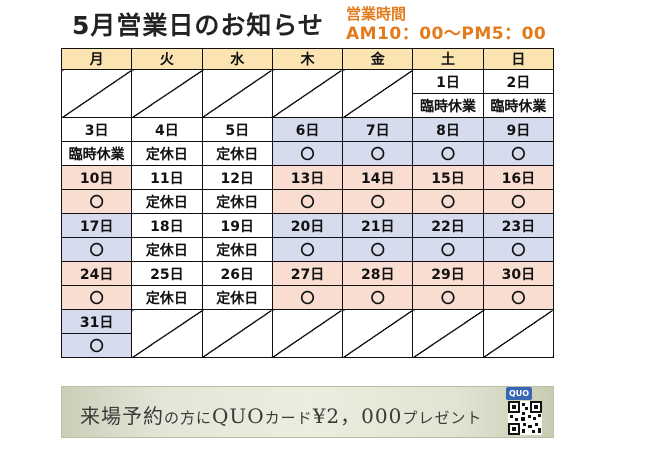  What do you see at coordinates (237, 225) in the screenshot?
I see `date-cell: 19日` at bounding box center [237, 225].